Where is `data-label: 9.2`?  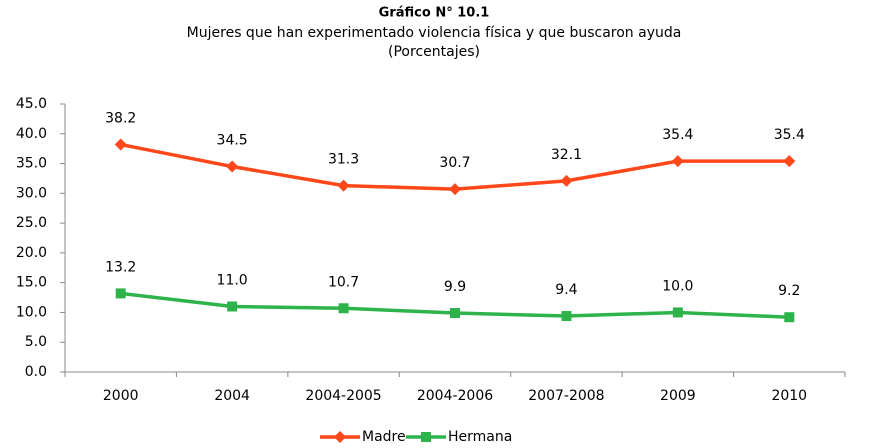 data-label: 9.2 is located at coordinates (789, 291).